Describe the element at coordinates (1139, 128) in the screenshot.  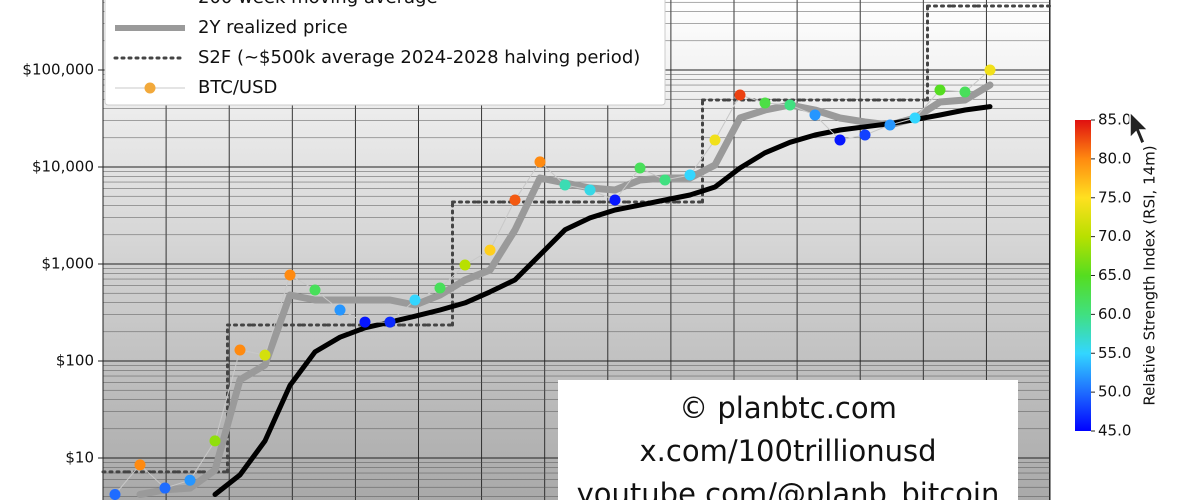
I see `cursor` at that location.